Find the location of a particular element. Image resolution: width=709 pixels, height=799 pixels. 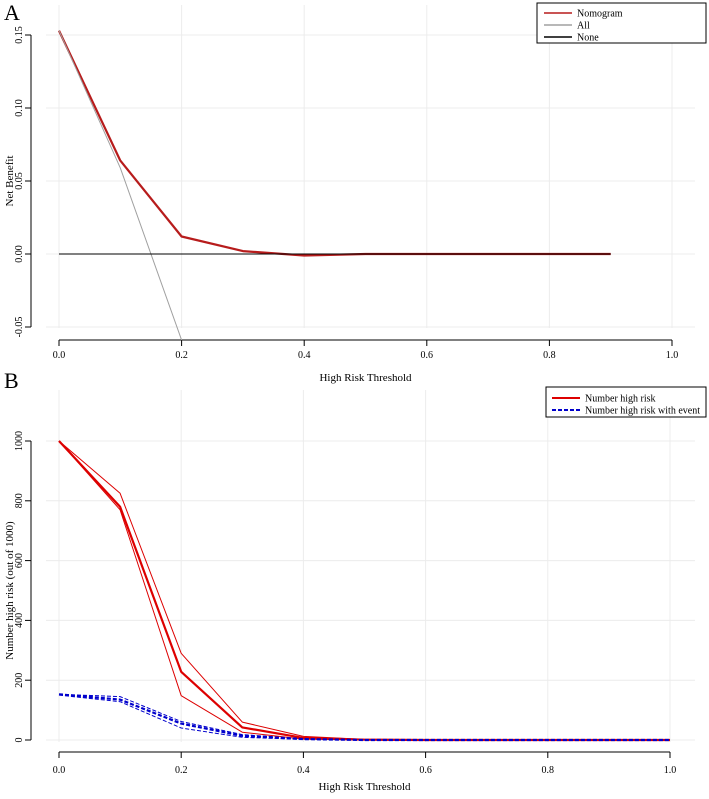

chart-b-x-tick-label-2: 0.4 is located at coordinates (303, 770).